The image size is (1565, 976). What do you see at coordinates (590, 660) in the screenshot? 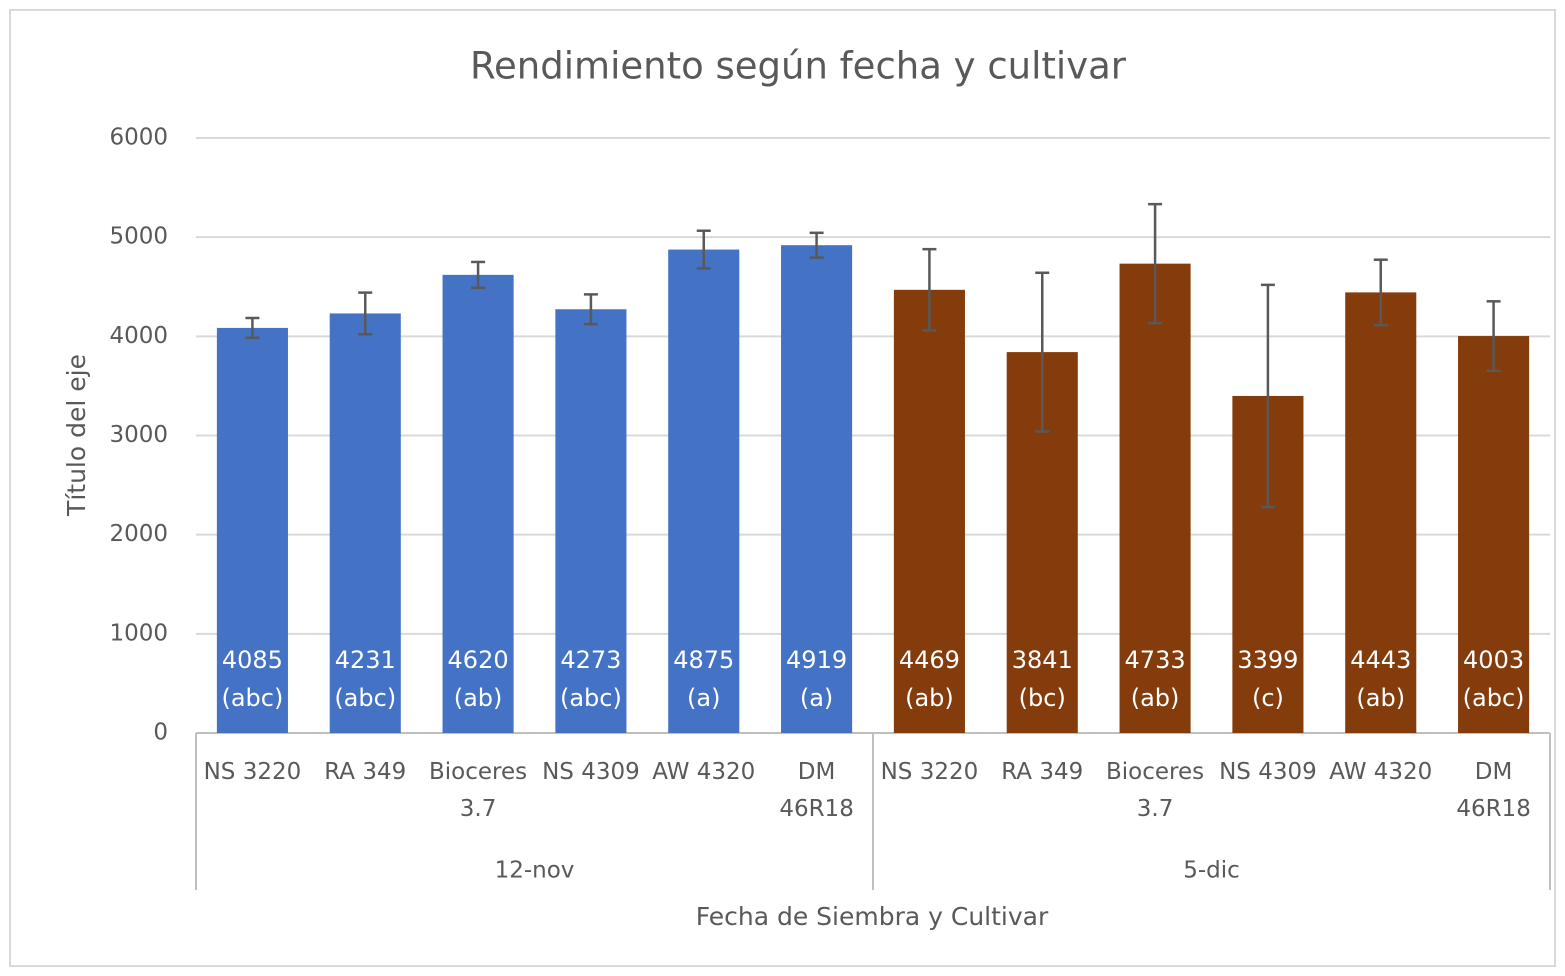
I see `data-label: 4273` at bounding box center [590, 660].